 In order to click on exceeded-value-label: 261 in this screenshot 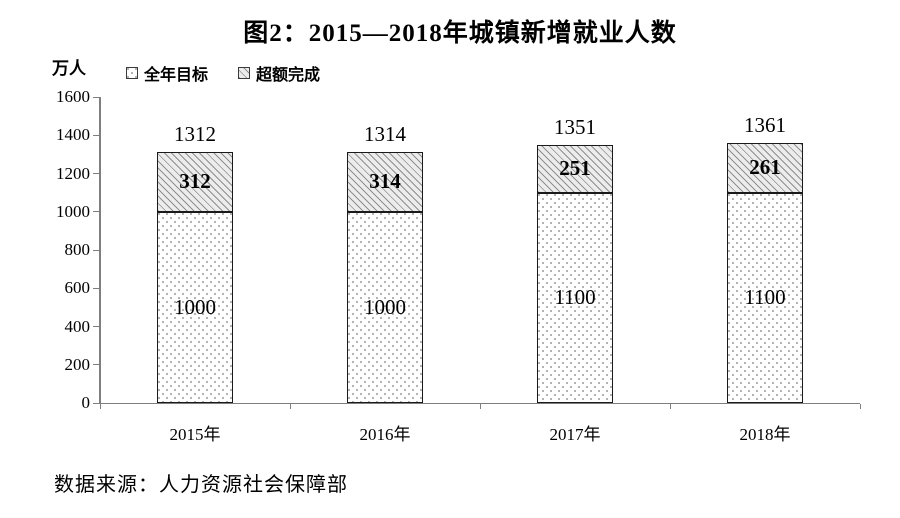, I will do `click(765, 167)`.